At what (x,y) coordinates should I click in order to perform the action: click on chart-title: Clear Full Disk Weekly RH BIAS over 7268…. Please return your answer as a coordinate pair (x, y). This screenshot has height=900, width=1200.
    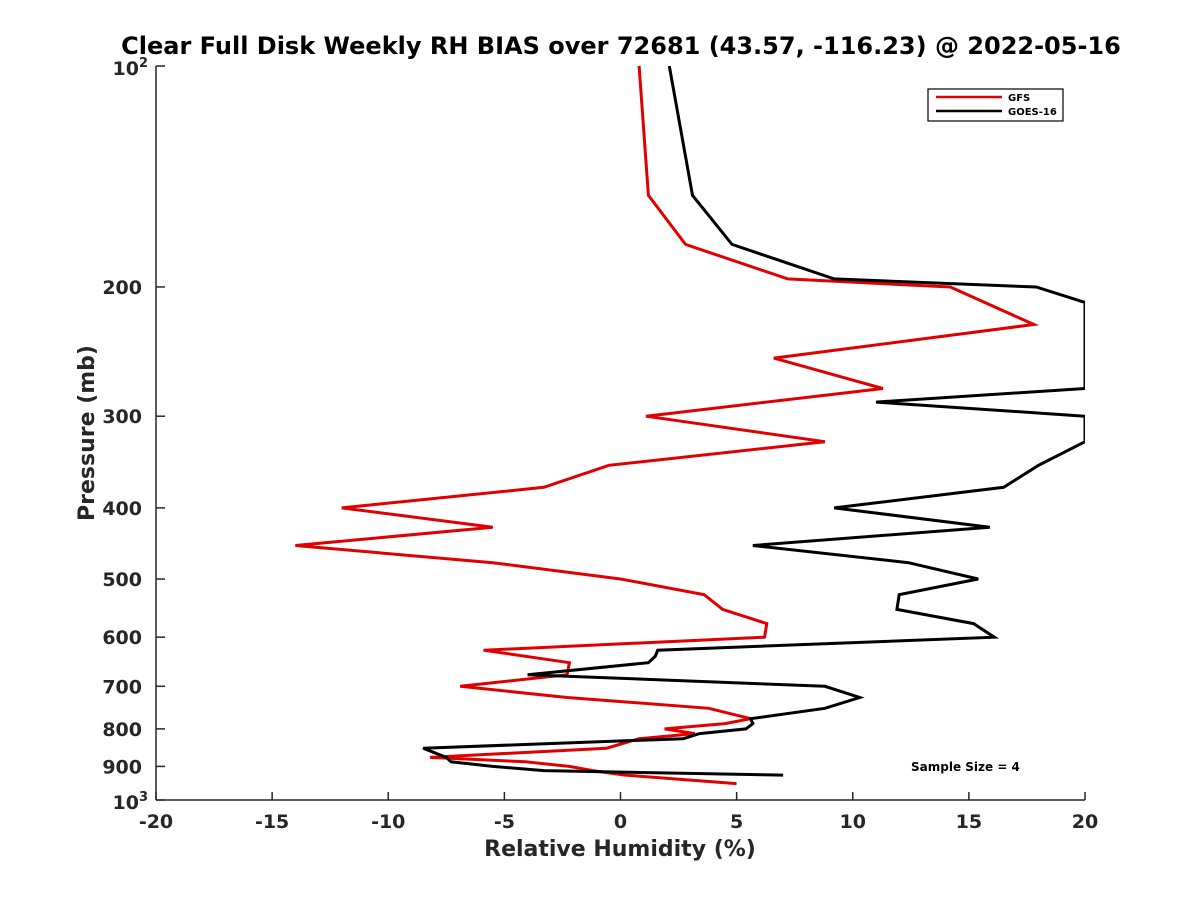
    Looking at the image, I should click on (621, 46).